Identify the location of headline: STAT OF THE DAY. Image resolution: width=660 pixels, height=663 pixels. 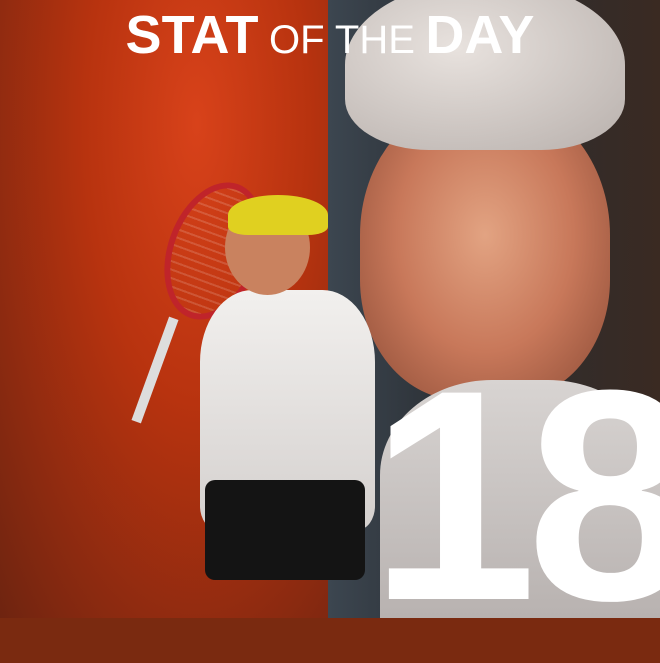
(330, 35).